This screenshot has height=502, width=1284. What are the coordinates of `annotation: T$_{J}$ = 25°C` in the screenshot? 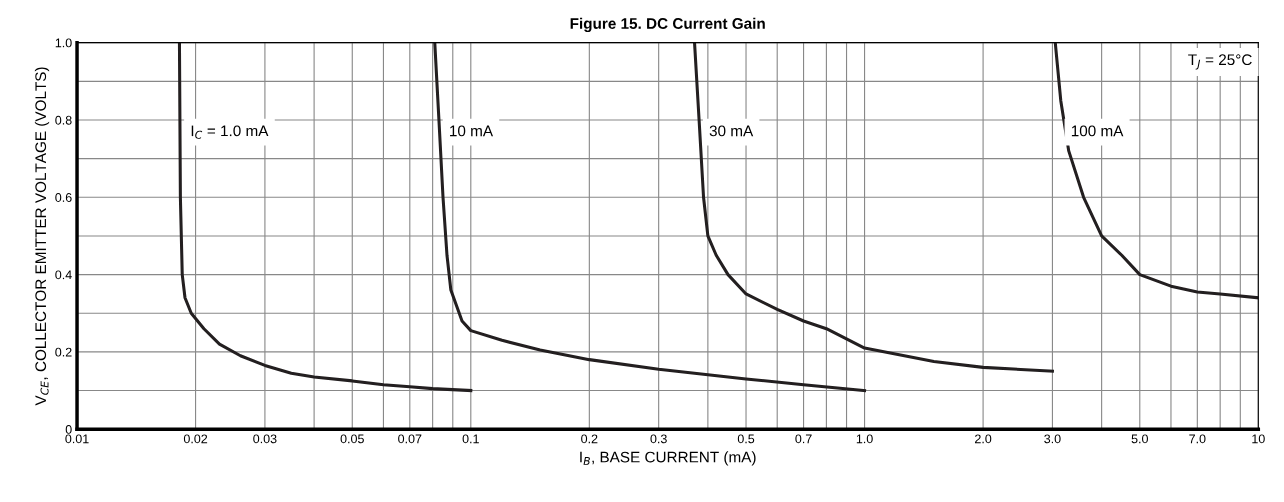 It's located at (1220, 62).